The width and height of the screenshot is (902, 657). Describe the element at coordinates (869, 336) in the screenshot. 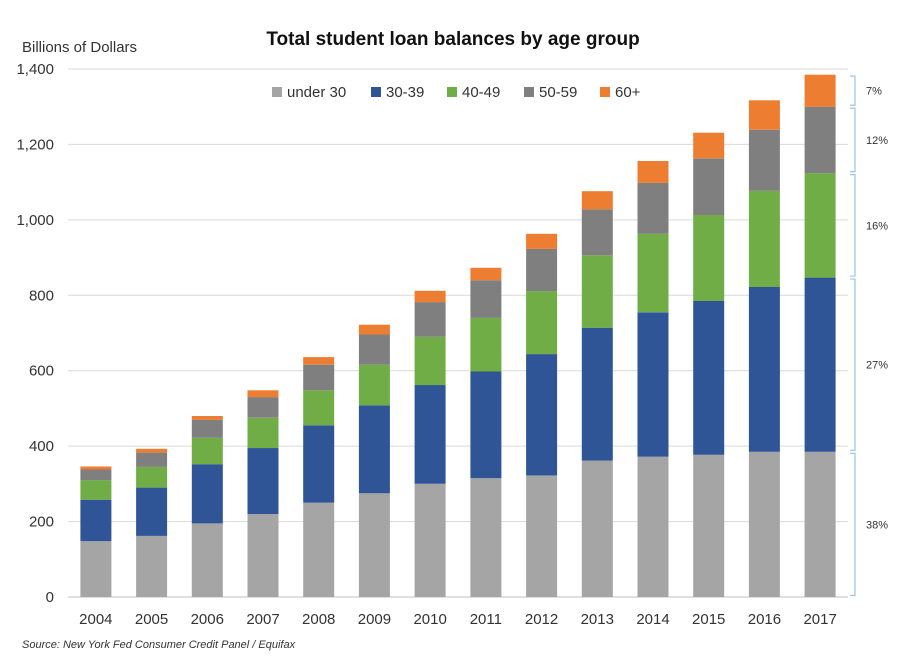

I see `share-annotations: 7% 12% 16% 27% 38%` at that location.